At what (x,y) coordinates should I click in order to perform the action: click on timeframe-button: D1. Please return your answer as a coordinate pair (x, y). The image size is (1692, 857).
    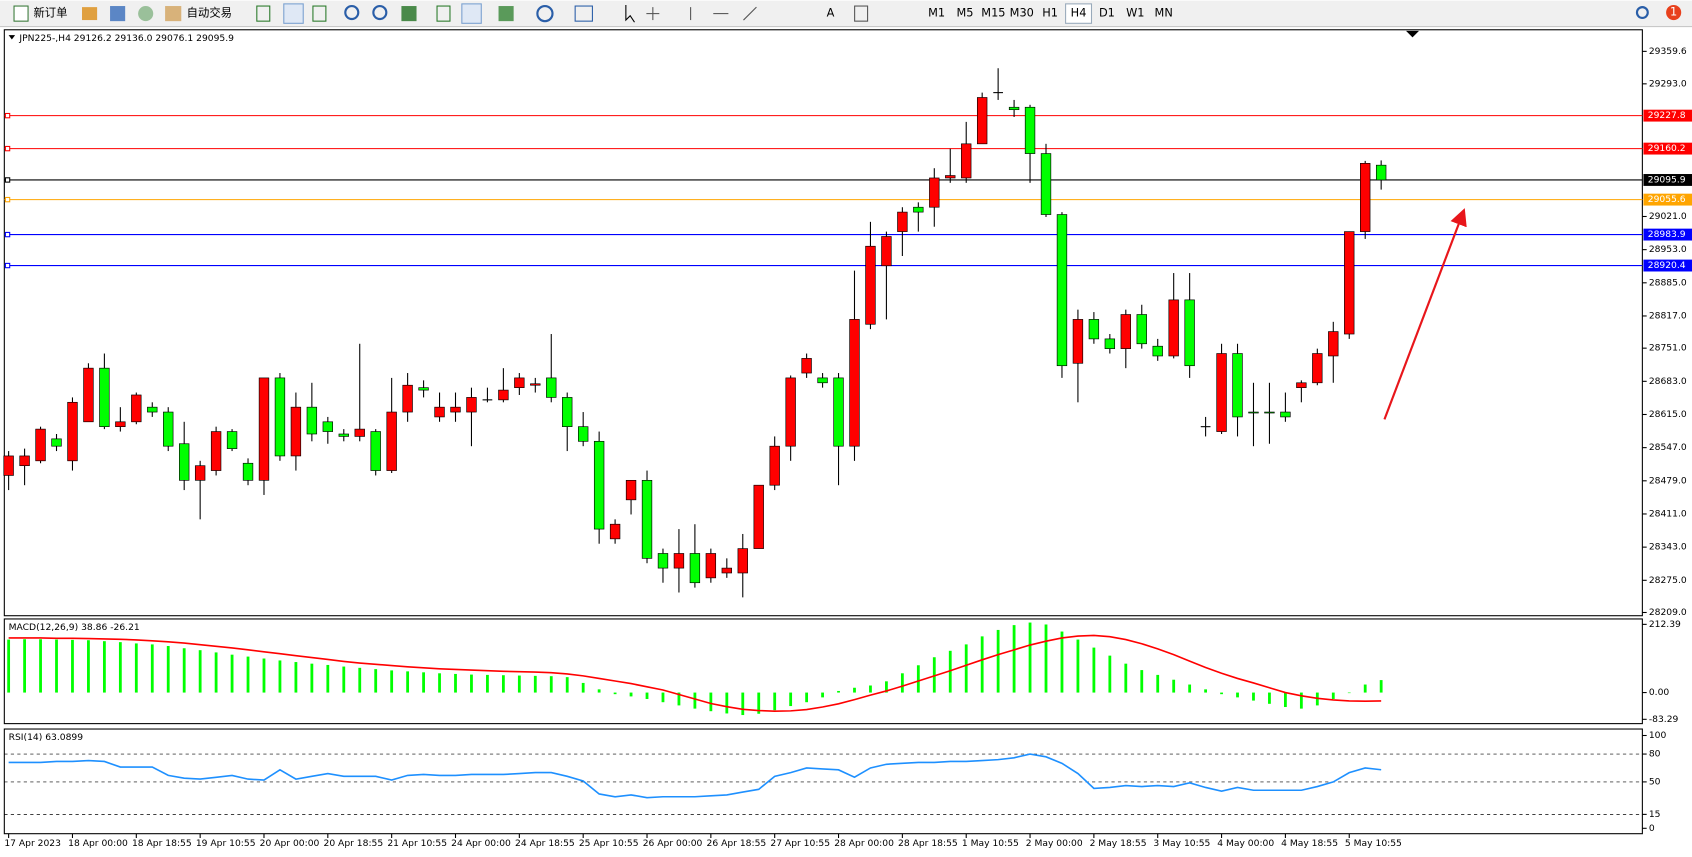
    Looking at the image, I should click on (1107, 13).